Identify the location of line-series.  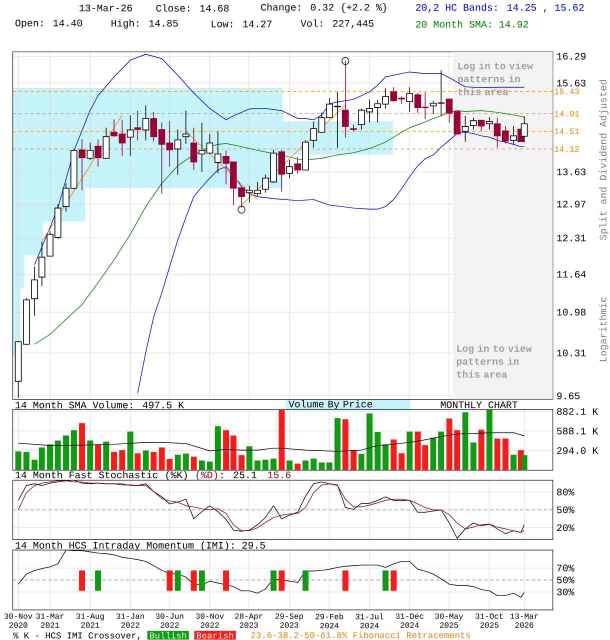
(271, 442).